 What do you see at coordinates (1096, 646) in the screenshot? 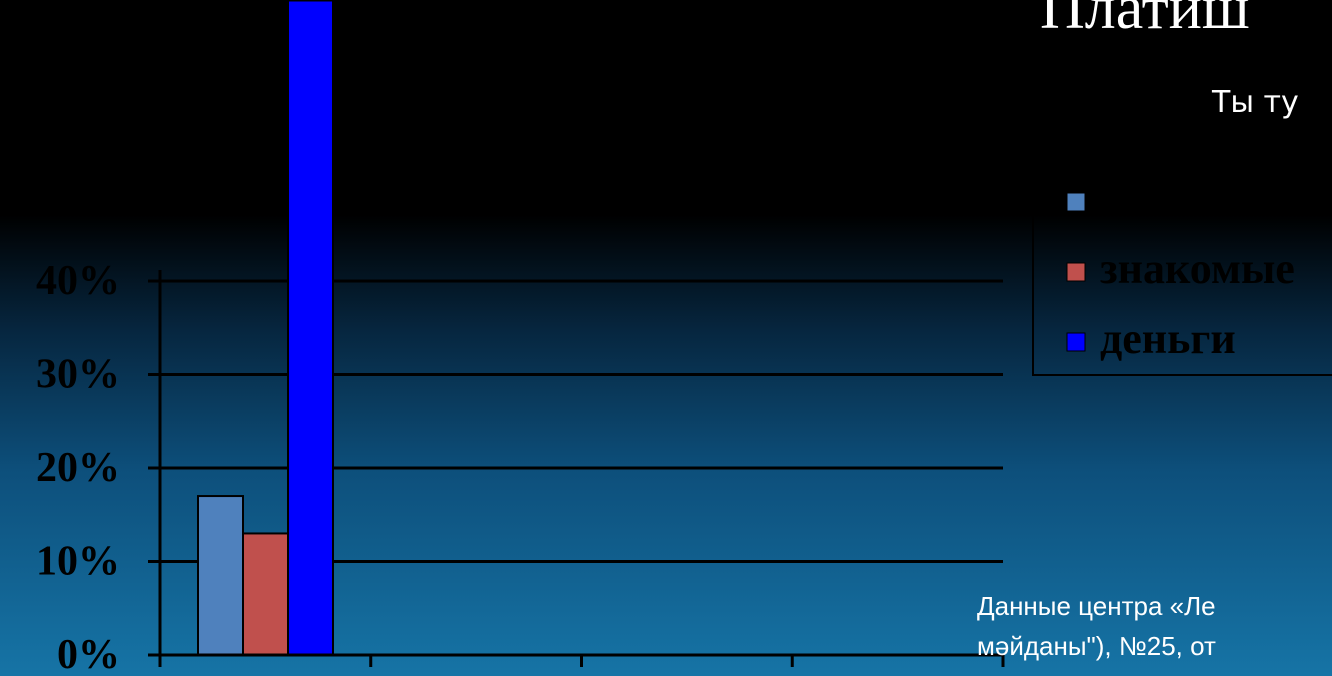
I see `source-note-line2: мәйданы"), №25, от` at bounding box center [1096, 646].